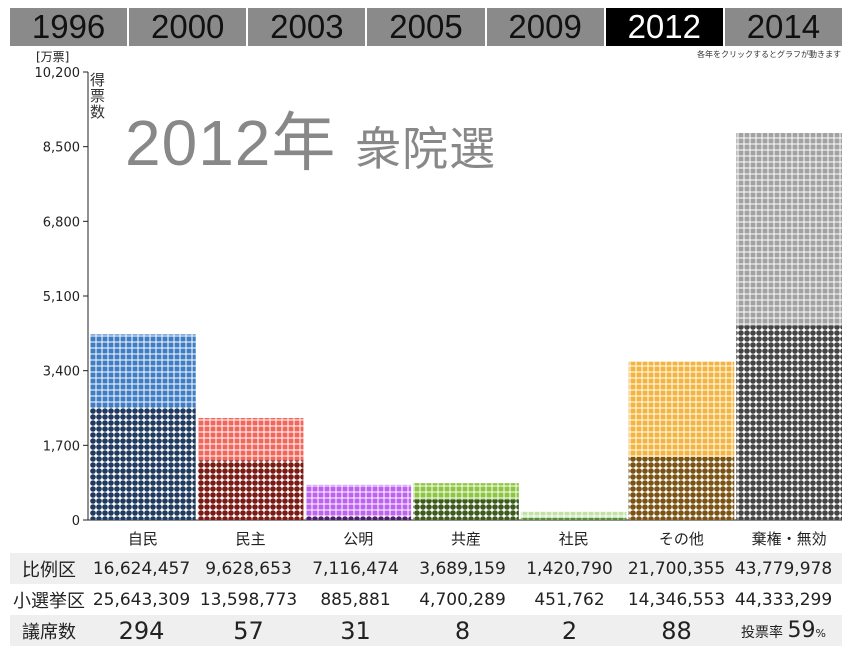 The height and width of the screenshot is (660, 855). What do you see at coordinates (789, 229) in the screenshot?
I see `bar-proportional-棄権・無効` at bounding box center [789, 229].